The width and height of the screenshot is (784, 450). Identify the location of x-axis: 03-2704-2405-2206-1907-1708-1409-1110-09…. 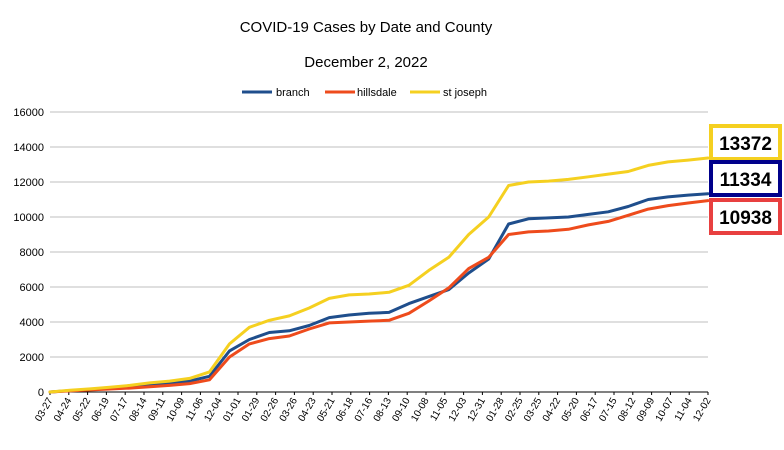
(373, 408).